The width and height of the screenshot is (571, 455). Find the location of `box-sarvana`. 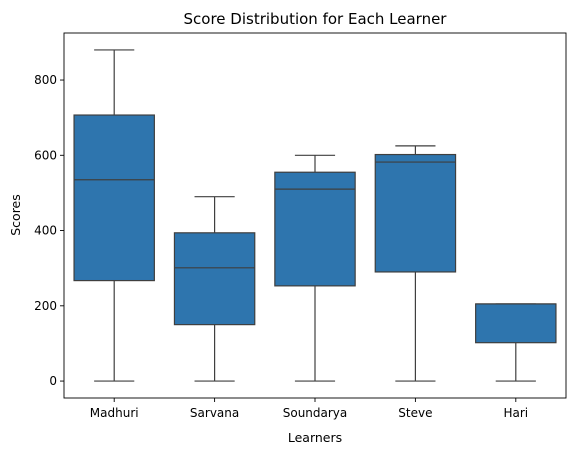

box-sarvana is located at coordinates (214, 279).